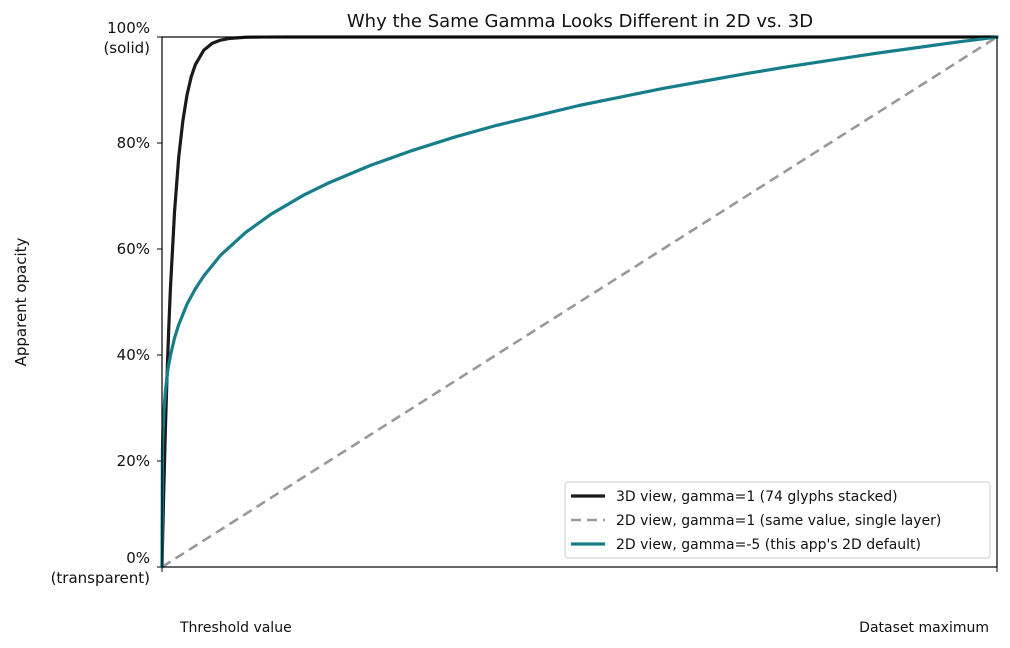 Image resolution: width=1010 pixels, height=648 pixels. Describe the element at coordinates (126, 48) in the screenshot. I see `y-tick-sublabel: (solid)` at that location.